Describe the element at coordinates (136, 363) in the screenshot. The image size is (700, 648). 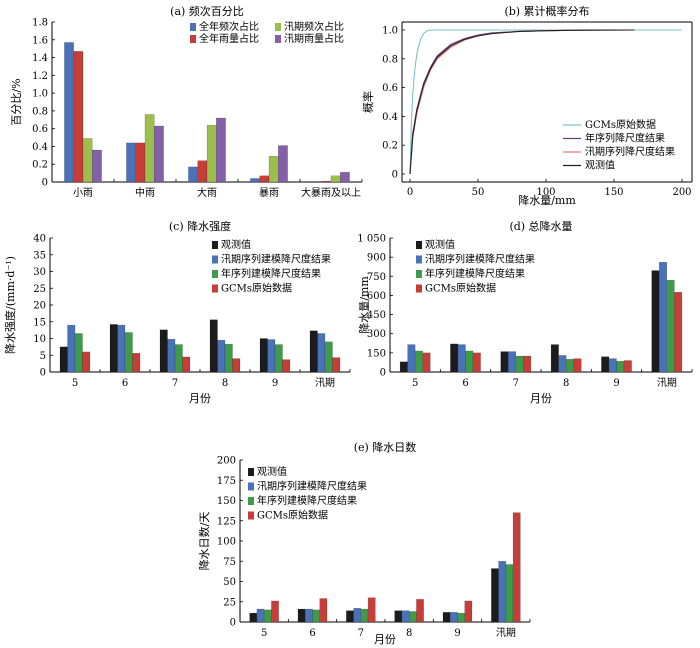
I see `bar-c-s3-c1` at that location.